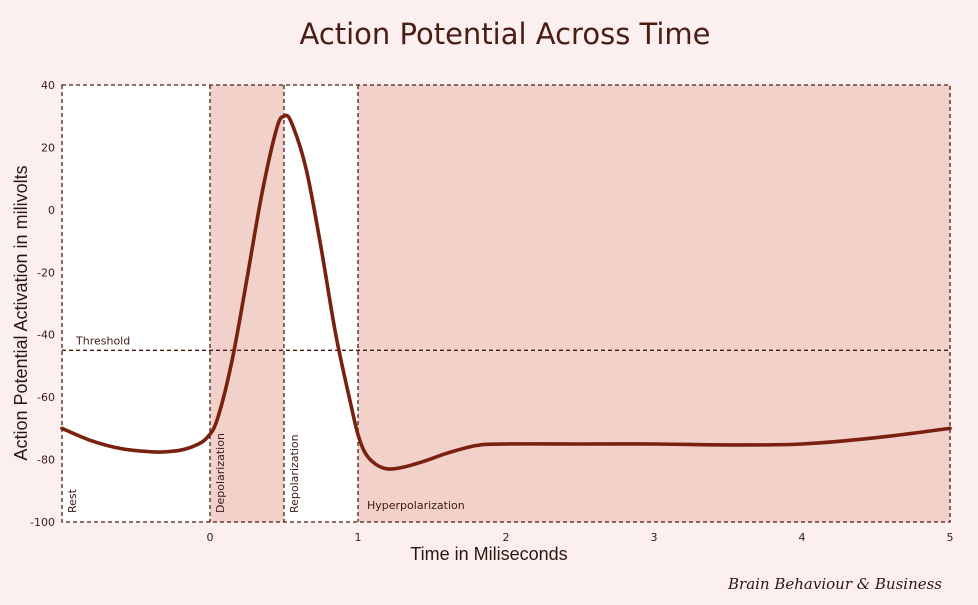 Image resolution: width=978 pixels, height=605 pixels. I want to click on y-tick-label: -40, so click(46, 335).